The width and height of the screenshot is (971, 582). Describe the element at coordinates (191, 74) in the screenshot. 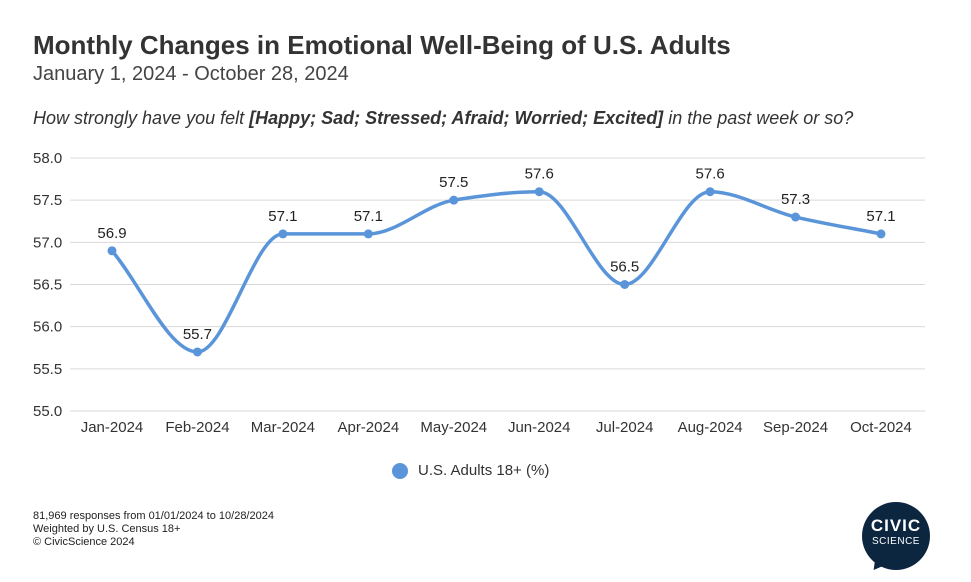

I see `chart-subtitle: January 1, 2024 - October 28, 2024` at that location.